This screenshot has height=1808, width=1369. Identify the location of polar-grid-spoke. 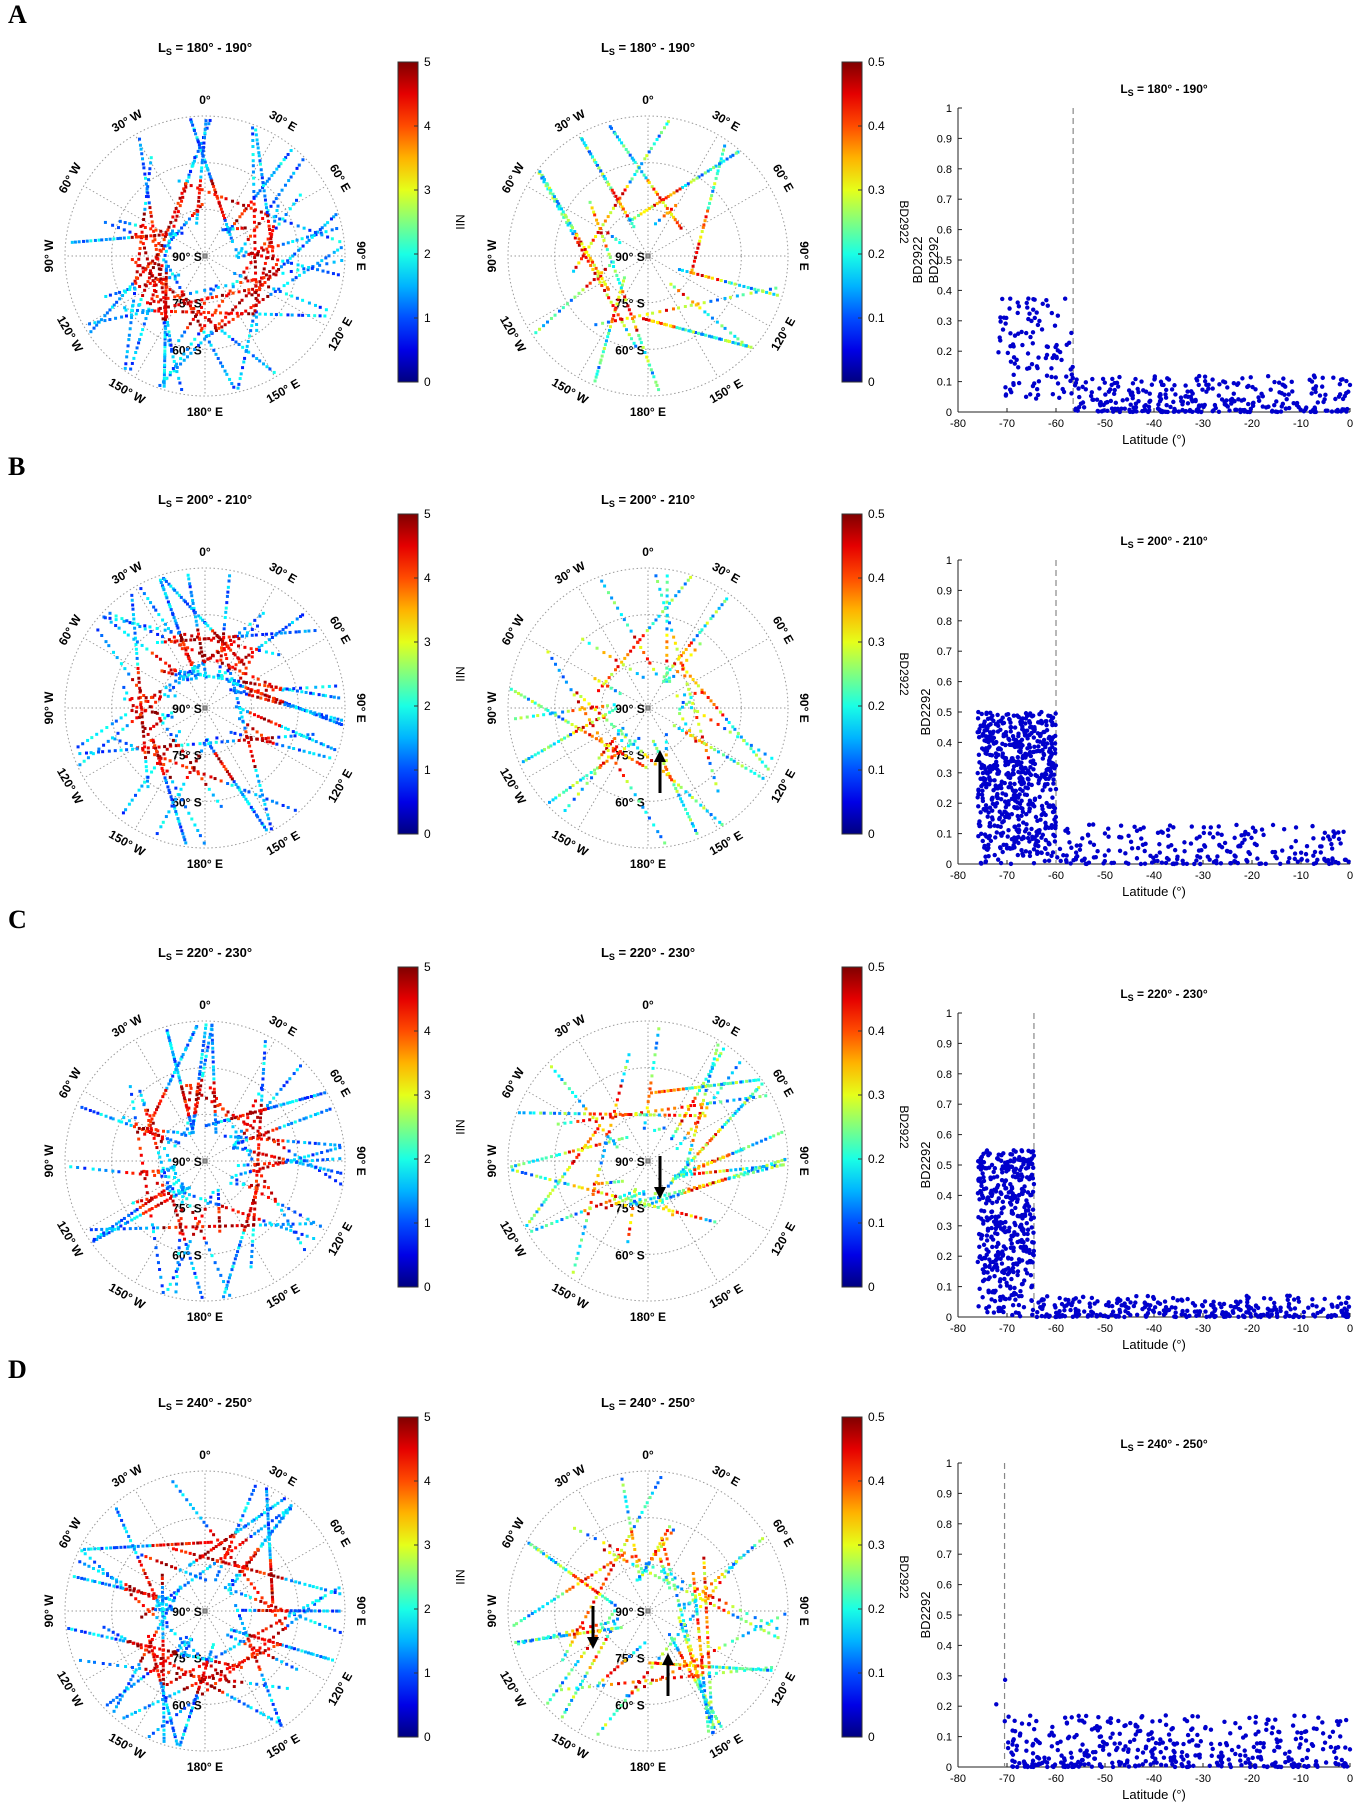
(265, 221).